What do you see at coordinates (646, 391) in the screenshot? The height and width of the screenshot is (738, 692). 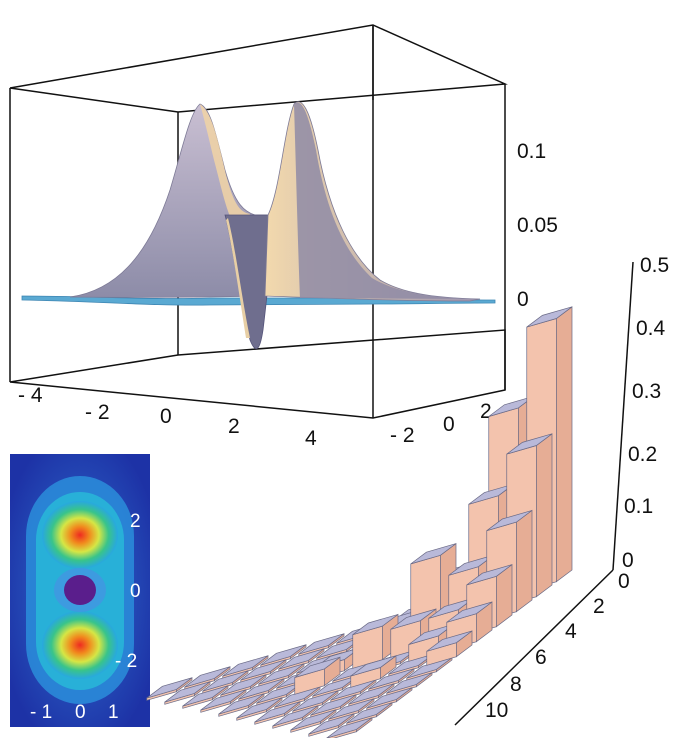 I see `bar3d-z-tick: 0.3` at bounding box center [646, 391].